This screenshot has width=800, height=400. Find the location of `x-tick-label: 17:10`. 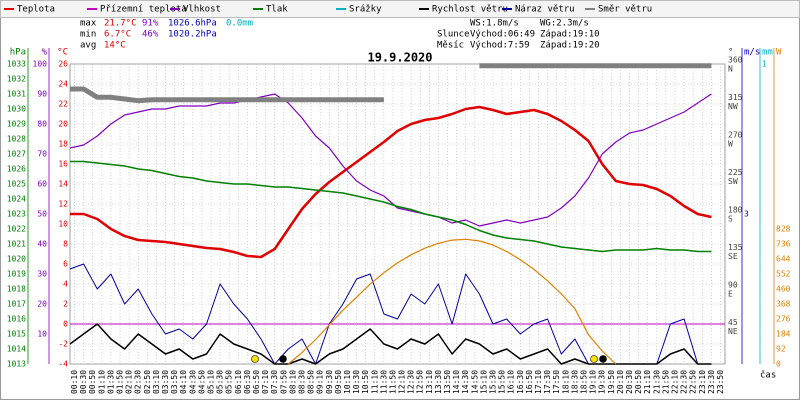

x-tick-label: 17:10 is located at coordinates (538, 382).